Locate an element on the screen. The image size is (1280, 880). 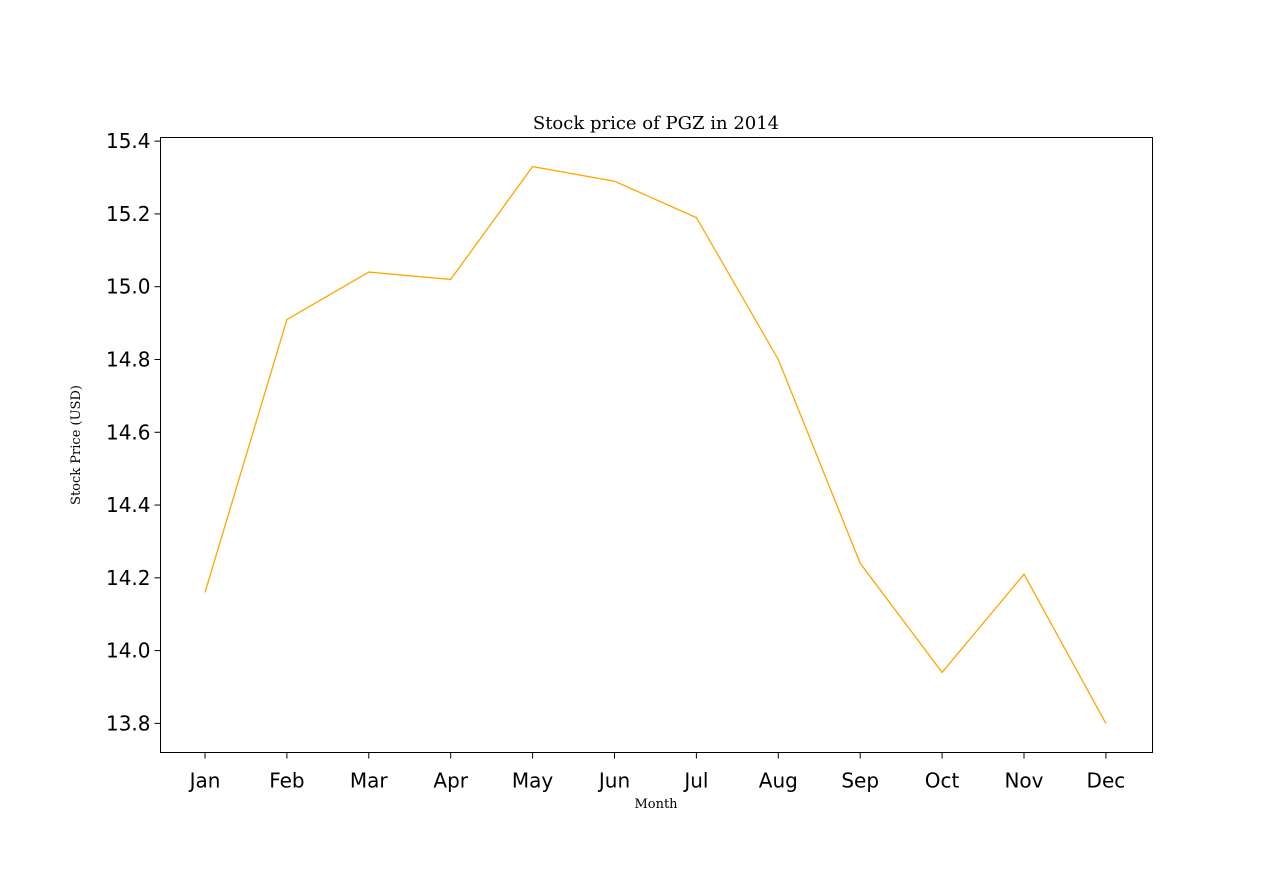
x-tick-label: May is located at coordinates (533, 781).